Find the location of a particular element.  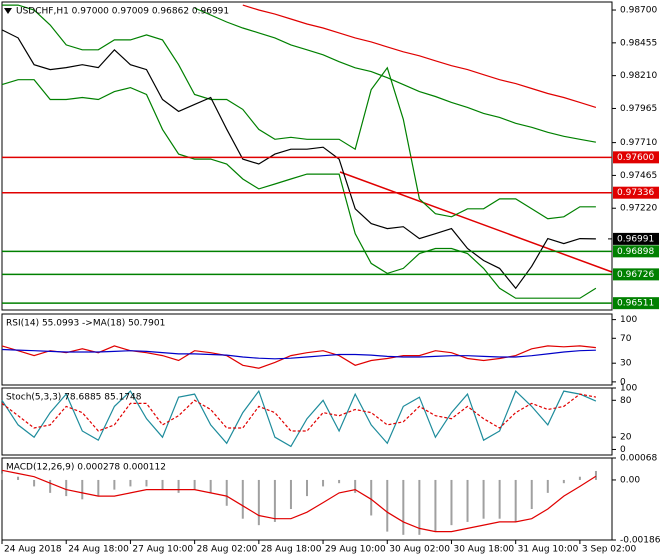

y-tick-label: 0.97965 is located at coordinates (638, 109).